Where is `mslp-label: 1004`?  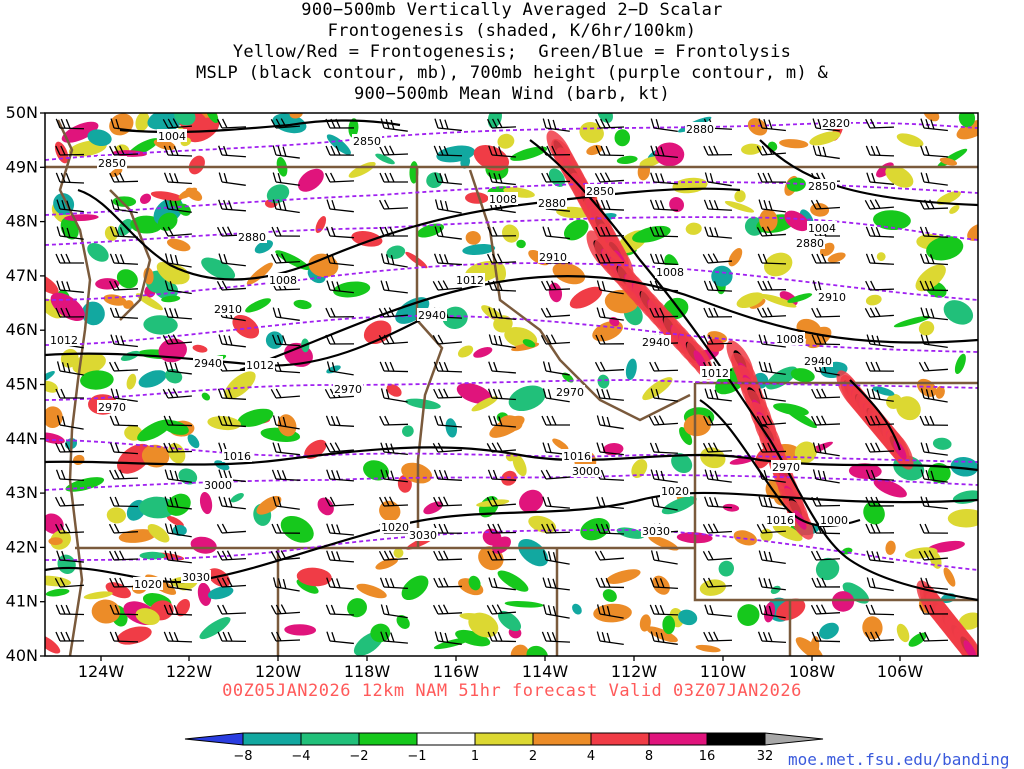
mslp-label: 1004 is located at coordinates (822, 228).